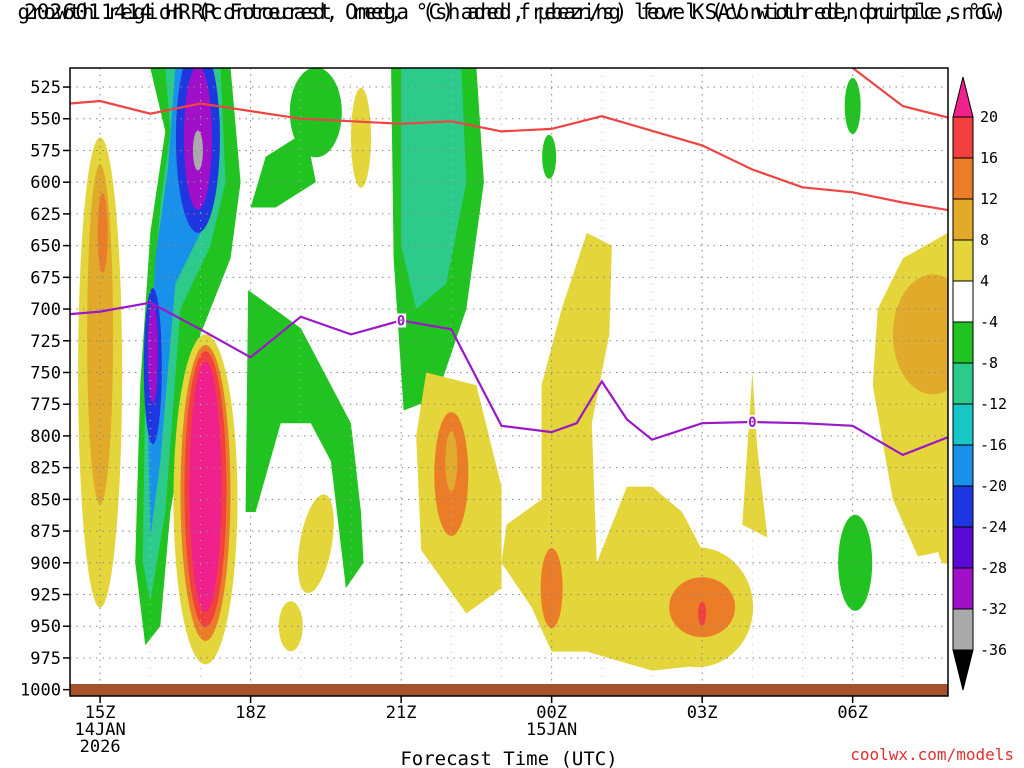  Describe the element at coordinates (989, 322) in the screenshot. I see `colorbar-label: -4` at that location.